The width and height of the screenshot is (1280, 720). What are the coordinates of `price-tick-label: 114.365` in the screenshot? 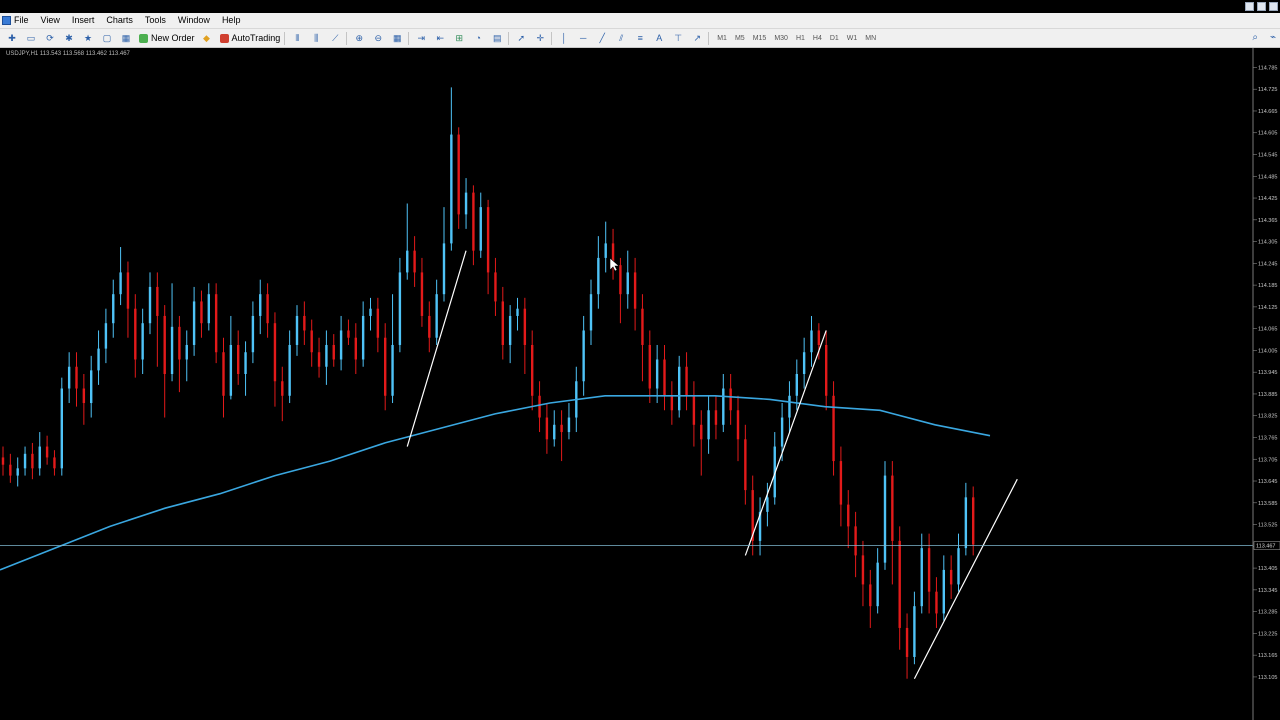 It's located at (1267, 221).